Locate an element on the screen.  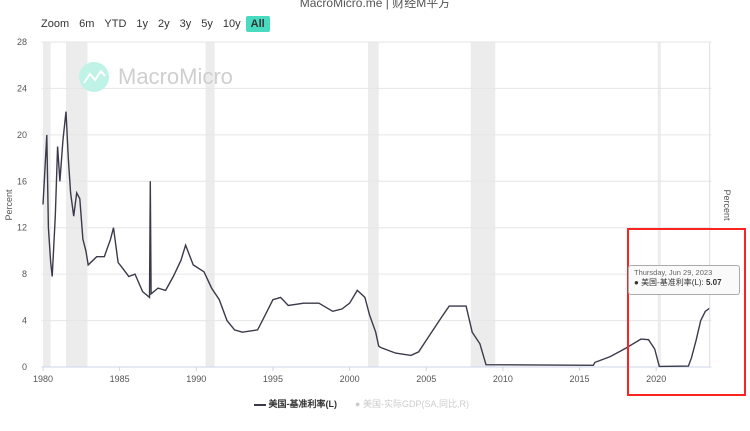
tooltip-value: 5.07 is located at coordinates (713, 282).